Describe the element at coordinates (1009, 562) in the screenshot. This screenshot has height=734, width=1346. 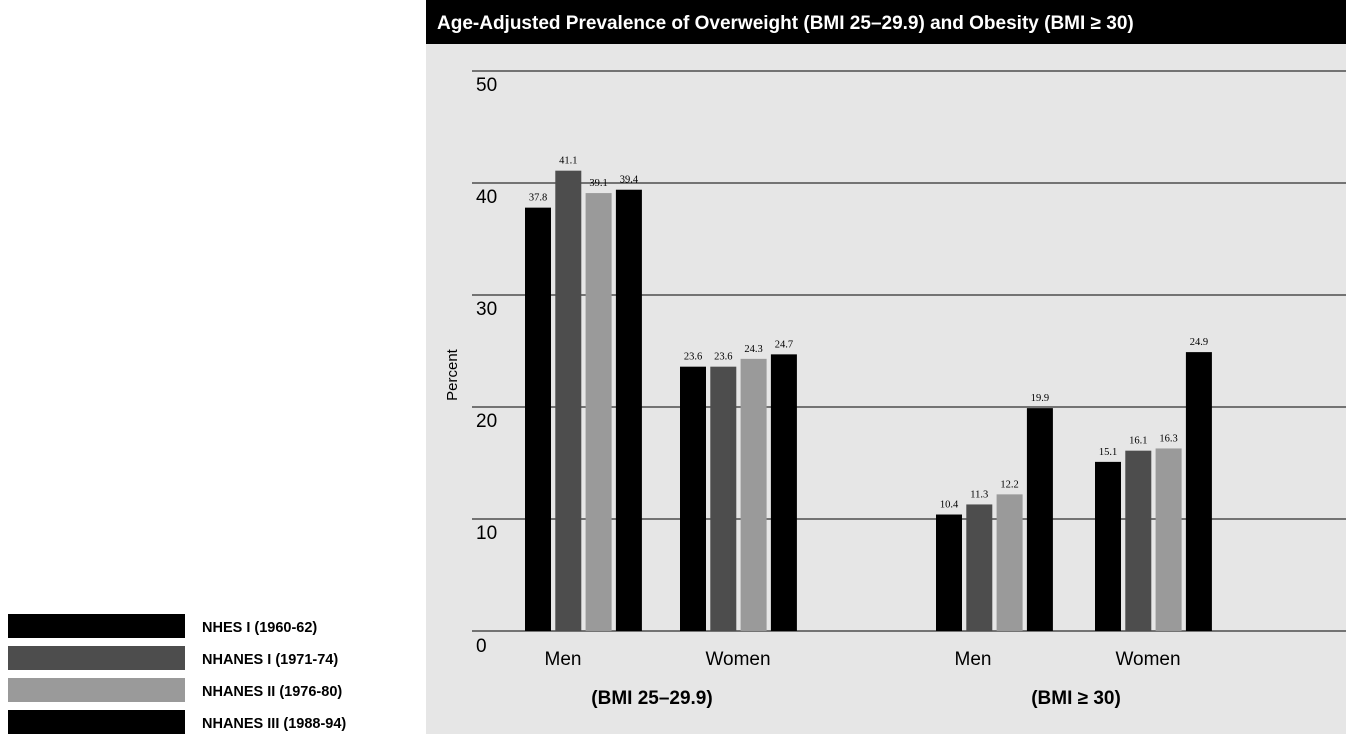
I see `bar-g1-c0-s2` at that location.